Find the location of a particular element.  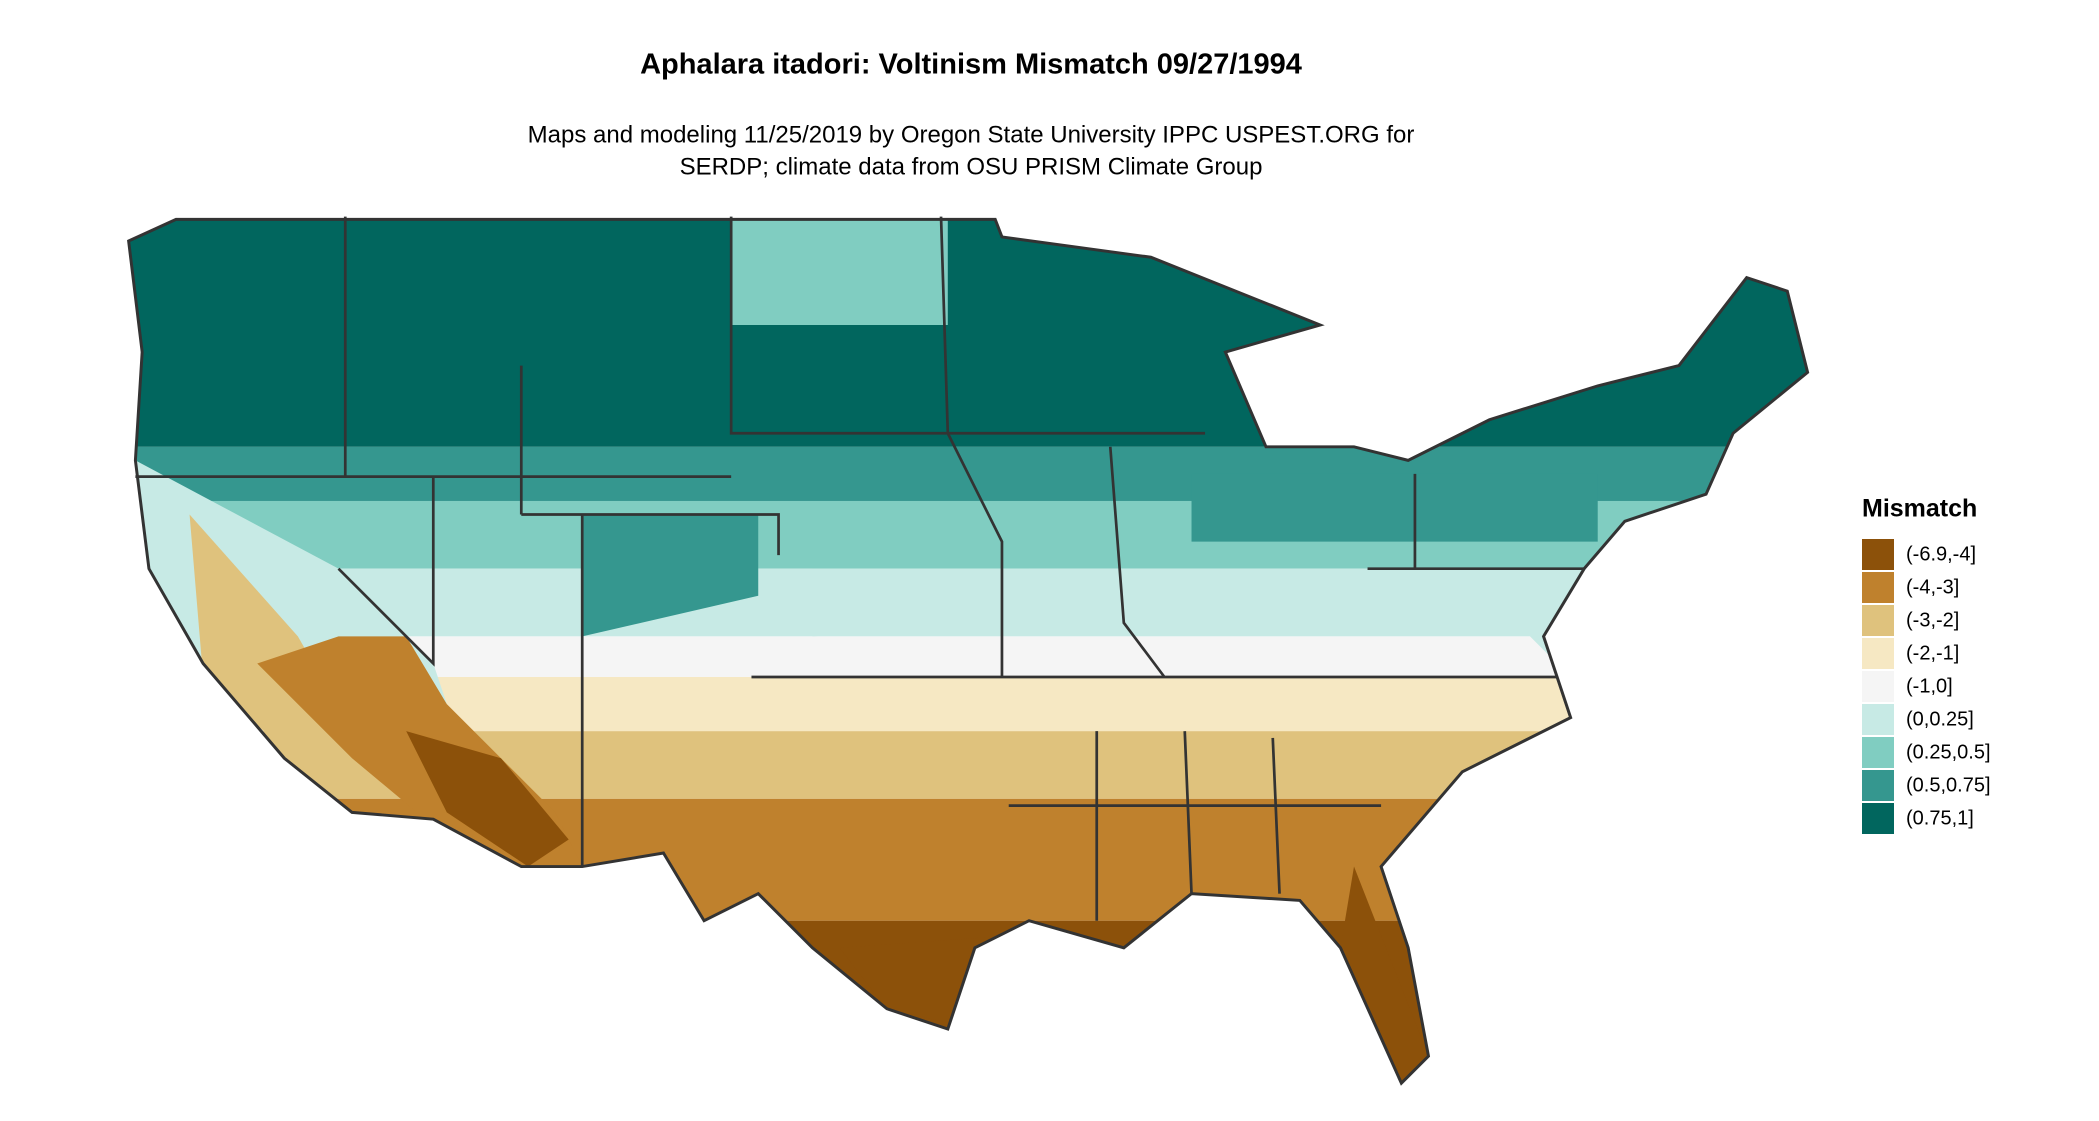

legend-label: (0,0.25] is located at coordinates (1940, 719).